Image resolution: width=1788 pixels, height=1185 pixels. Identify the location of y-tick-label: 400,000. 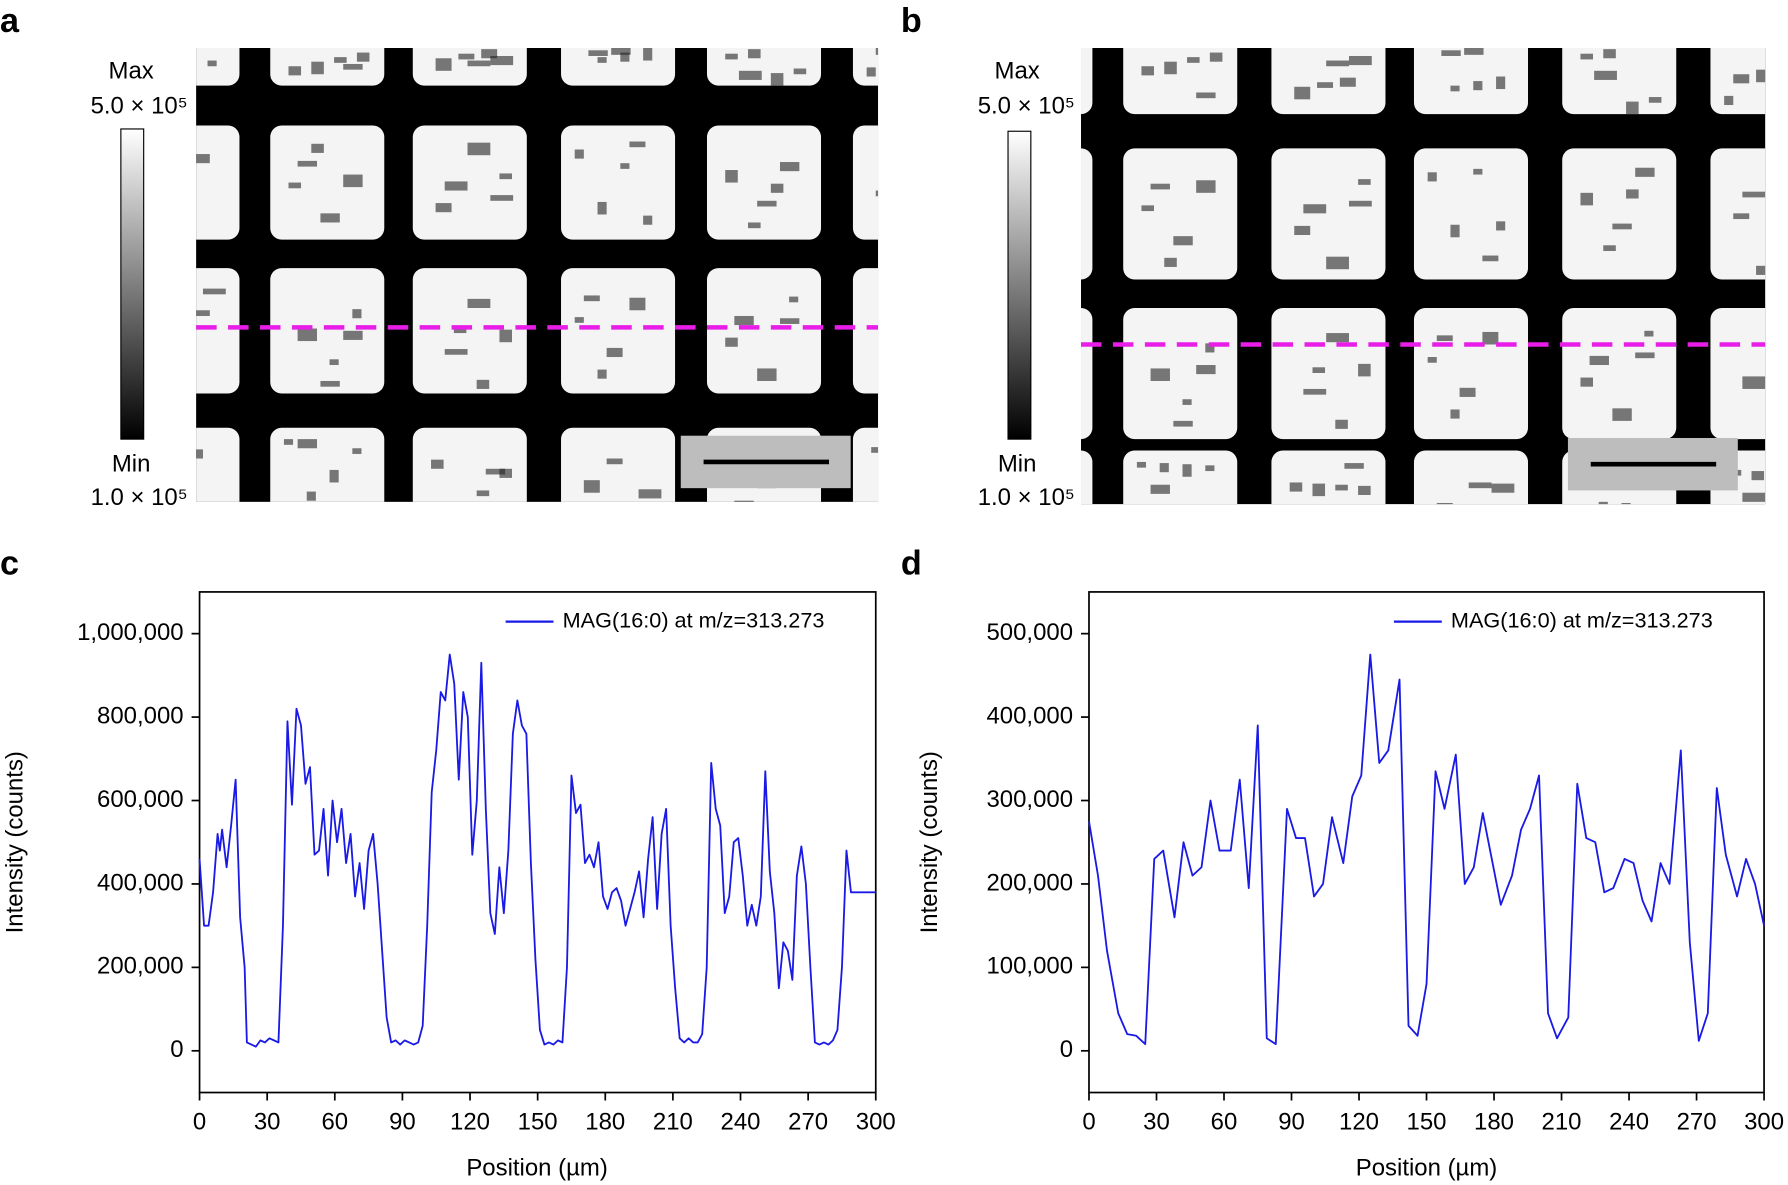
(1029, 715).